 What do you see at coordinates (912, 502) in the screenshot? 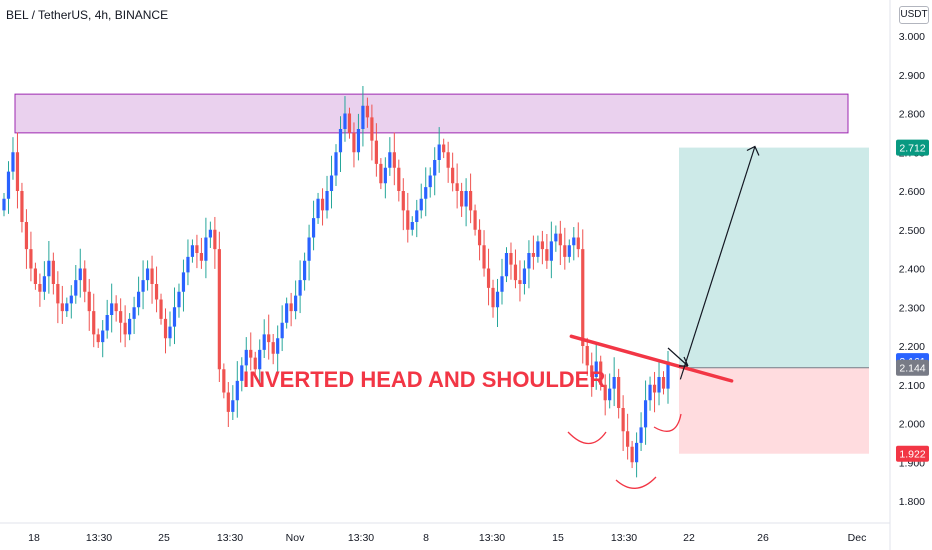
I see `price-tick-label: 1.800` at bounding box center [912, 502].